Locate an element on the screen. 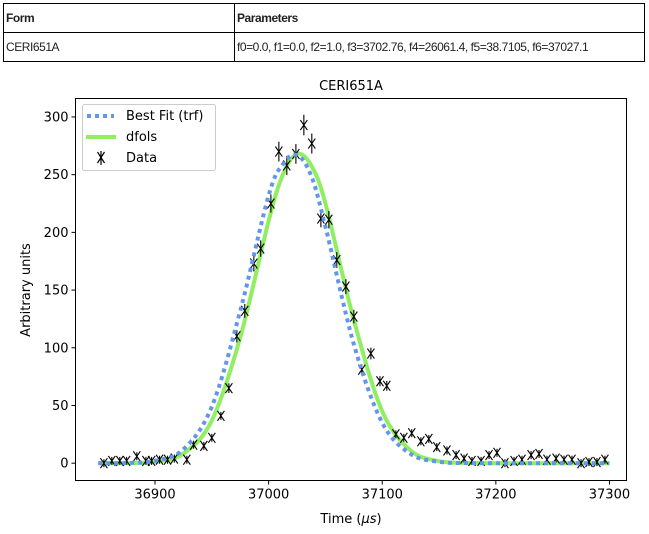 The height and width of the screenshot is (534, 649). legend-label-data: Data is located at coordinates (141, 158).